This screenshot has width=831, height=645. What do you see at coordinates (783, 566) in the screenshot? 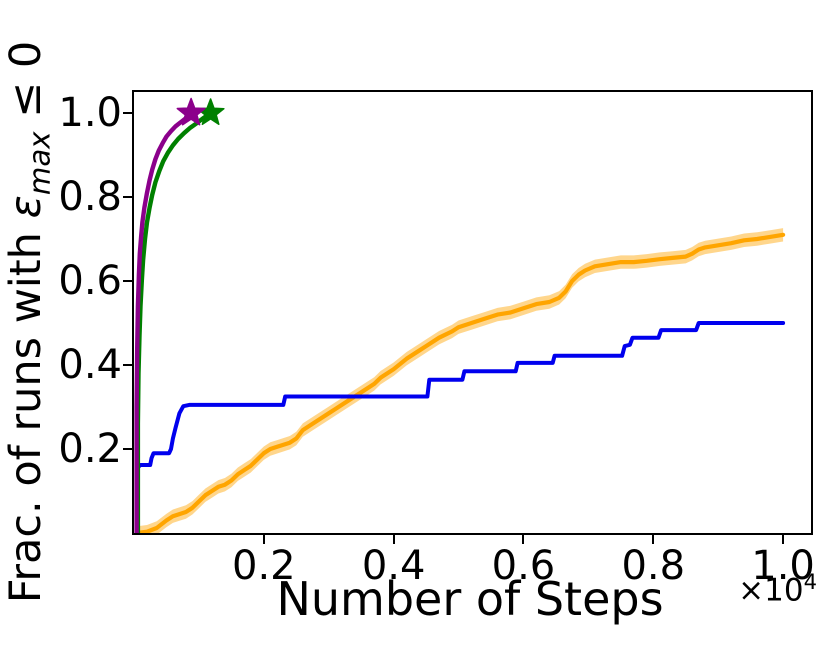
I see `x-tick-label: 1.0` at bounding box center [783, 566].